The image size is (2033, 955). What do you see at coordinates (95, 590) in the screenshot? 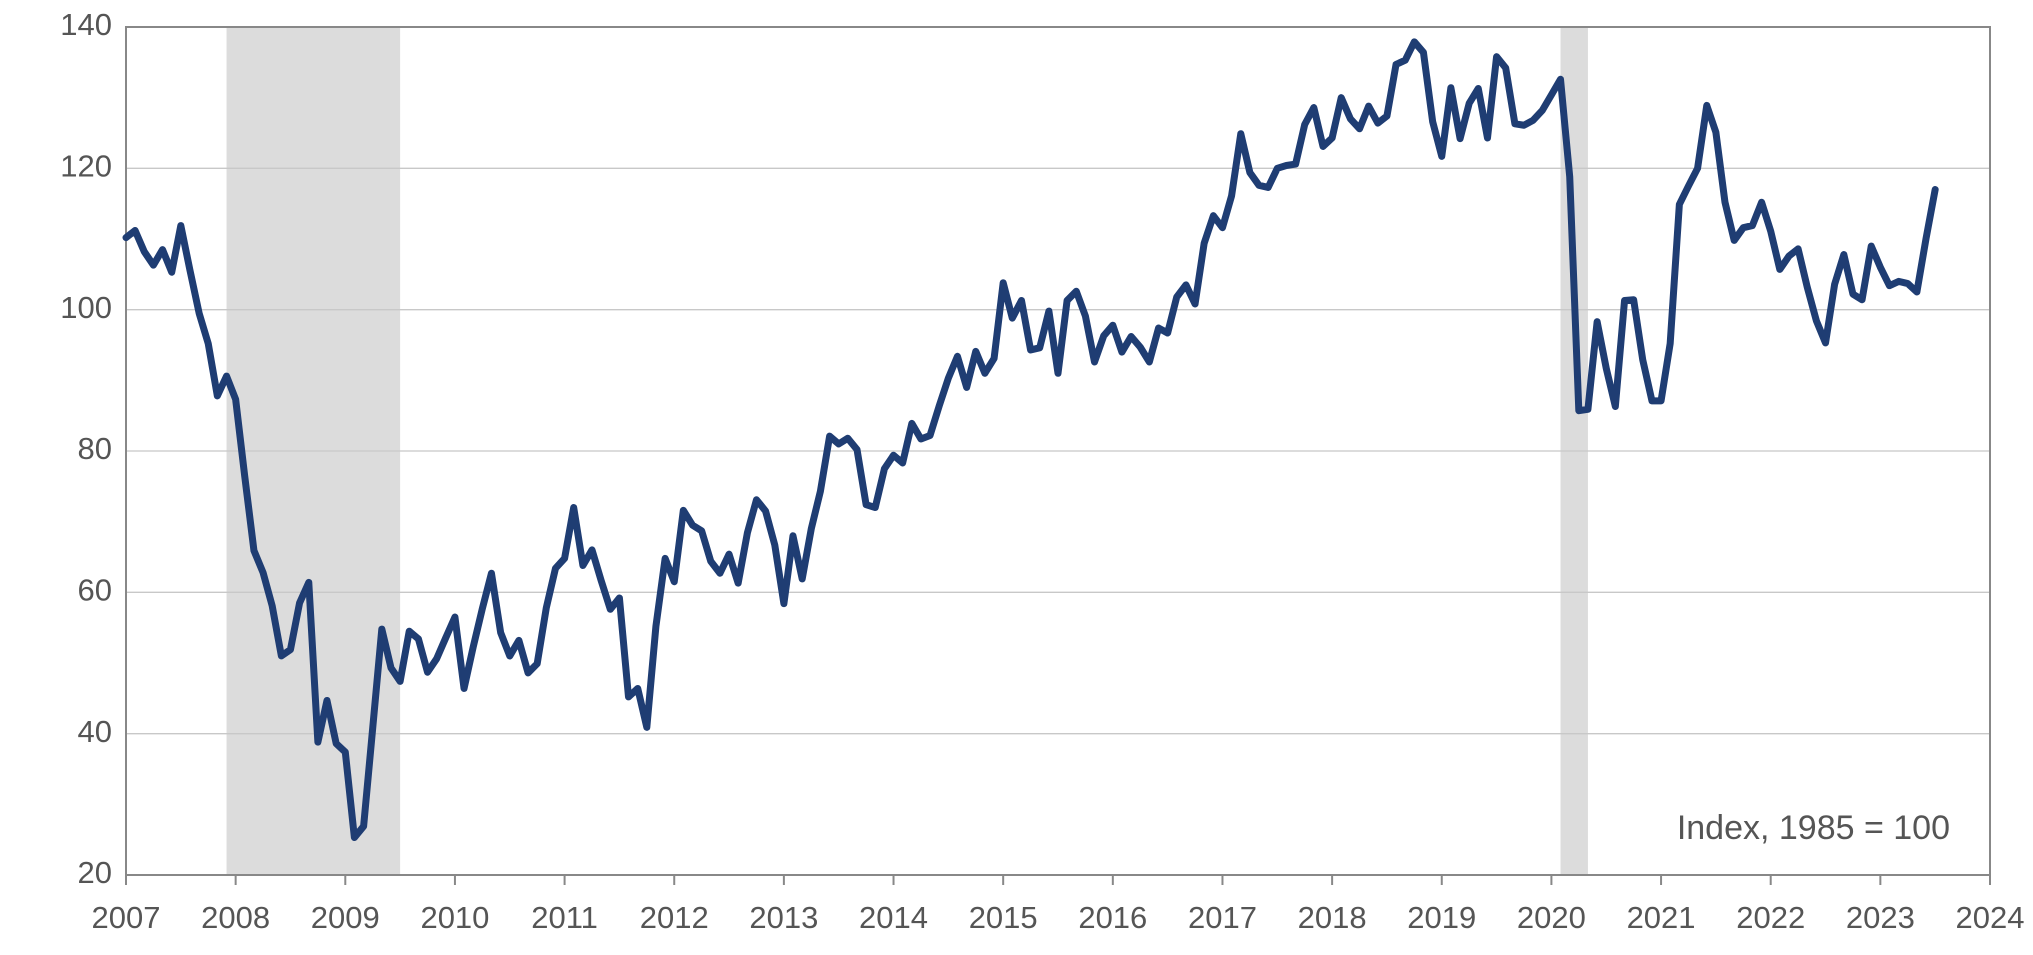
I see `y-tick-label: 60` at bounding box center [95, 590].